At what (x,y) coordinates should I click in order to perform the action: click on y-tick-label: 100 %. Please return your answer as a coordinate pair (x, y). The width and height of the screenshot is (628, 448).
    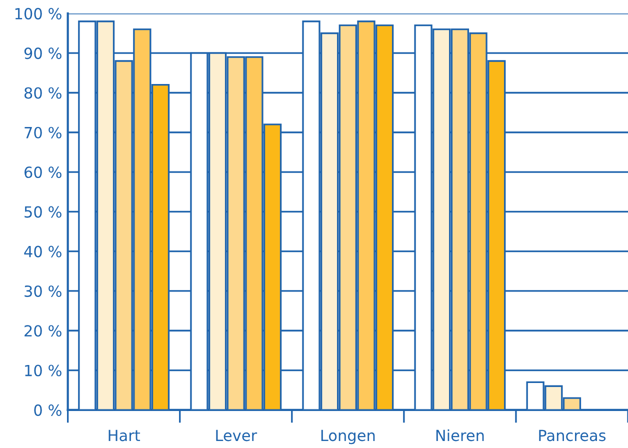
    Looking at the image, I should click on (38, 14).